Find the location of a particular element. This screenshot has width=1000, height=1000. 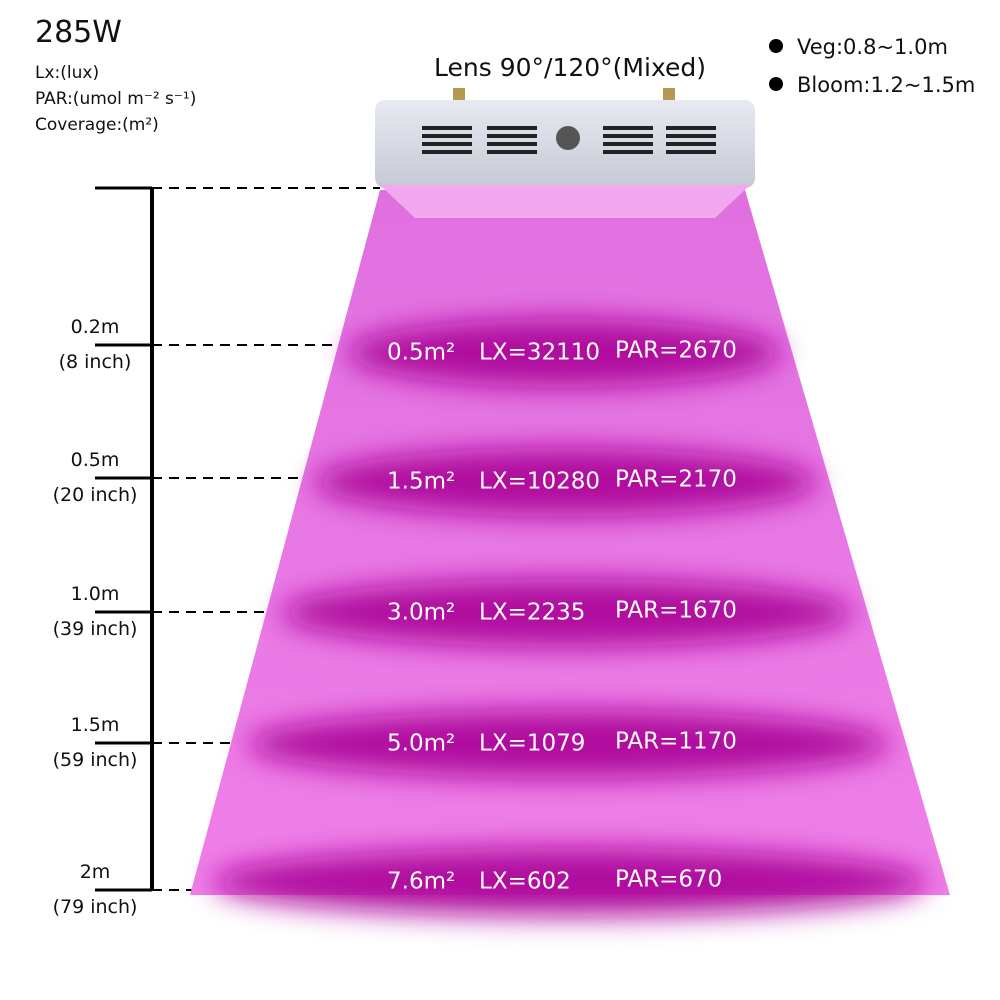

height: 2m is located at coordinates (95, 872).